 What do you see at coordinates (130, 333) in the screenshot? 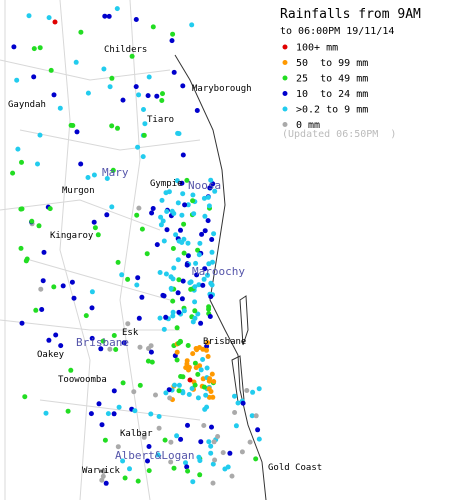
I see `place-label: Esk` at bounding box center [130, 333].